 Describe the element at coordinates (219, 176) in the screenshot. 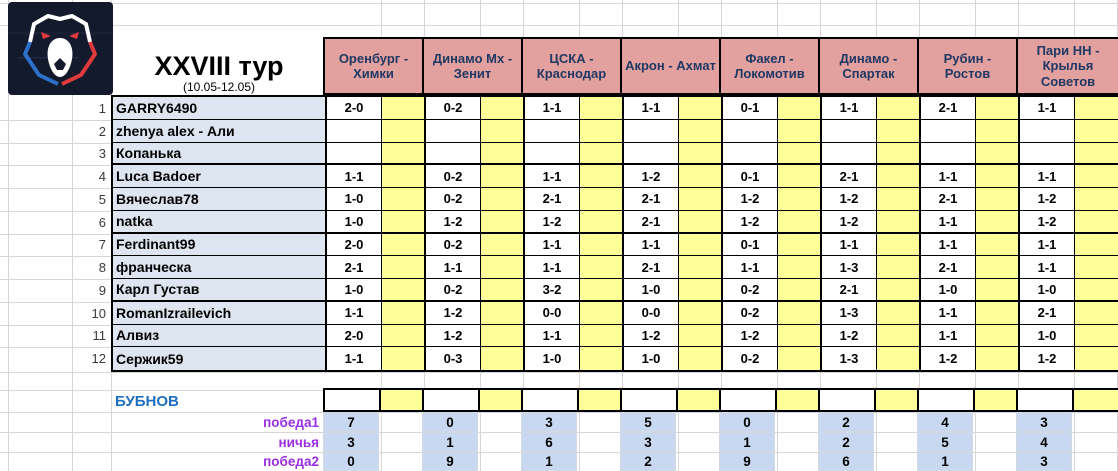

I see `player-name-cell: Luca Badoer` at that location.